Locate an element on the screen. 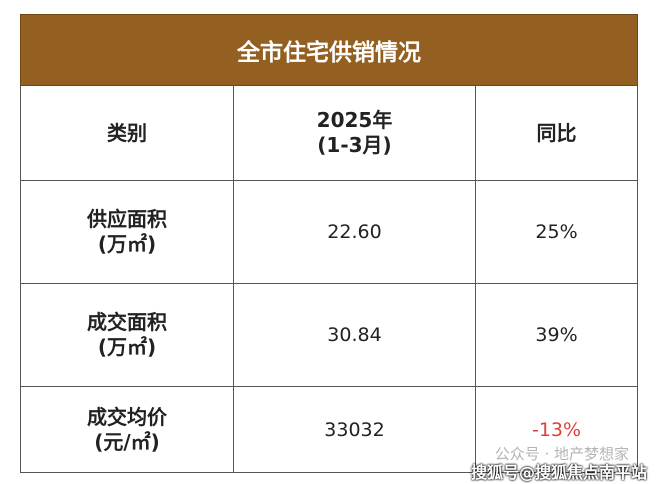 This screenshot has height=484, width=659. unit-text: (元/㎡) is located at coordinates (127, 441).